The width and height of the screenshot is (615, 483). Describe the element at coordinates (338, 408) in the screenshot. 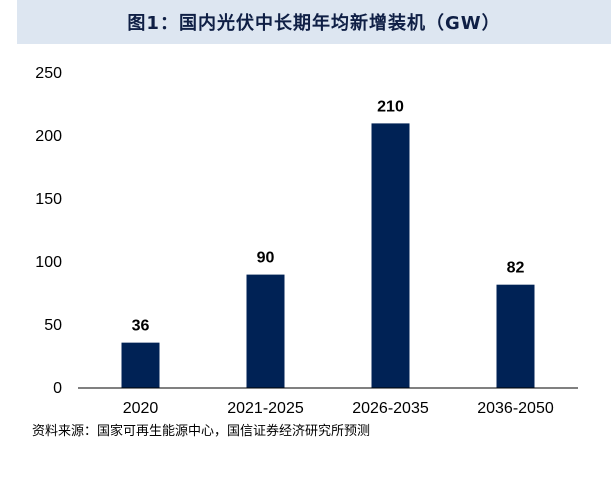

I see `x-axis-ticks: 2020 2021-2025 2026-2035 2036-2050` at that location.